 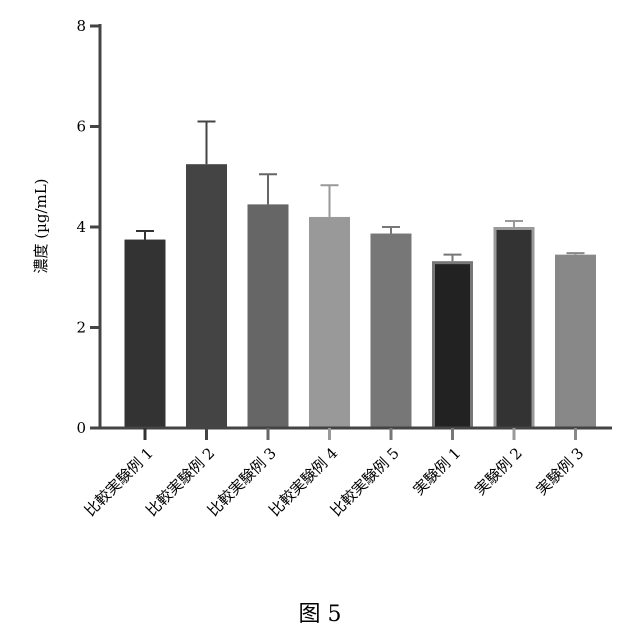 What do you see at coordinates (41, 225) in the screenshot?
I see `y-axis-label: 濃度 (µg/mL)` at bounding box center [41, 225].